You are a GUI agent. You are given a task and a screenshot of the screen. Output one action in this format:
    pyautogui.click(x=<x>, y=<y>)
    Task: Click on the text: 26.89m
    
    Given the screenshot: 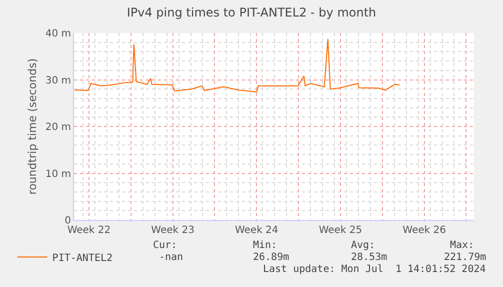 What is the action you would take?
    pyautogui.click(x=271, y=257)
    